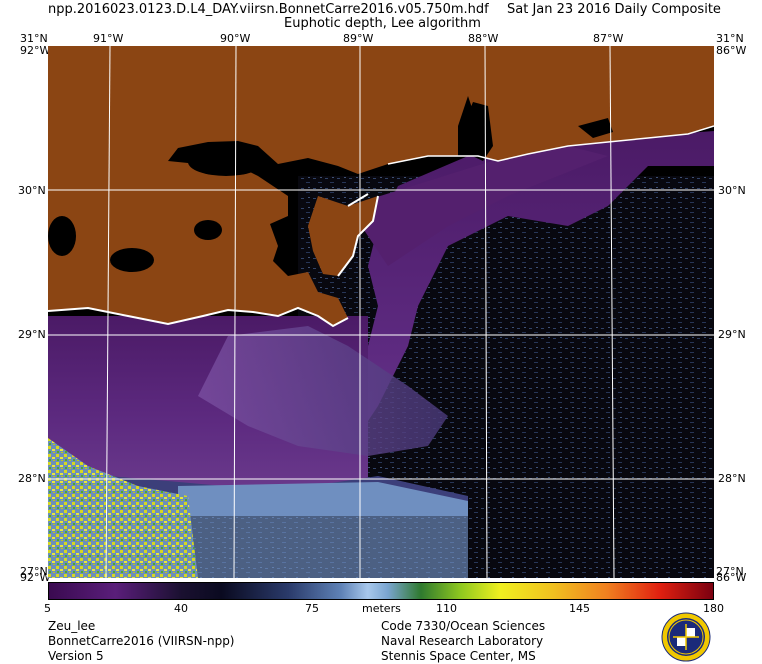  Describe the element at coordinates (141, 641) in the screenshot. I see `dataset-name: BonnetCarre2016 (VIIRSN-npp)` at that location.